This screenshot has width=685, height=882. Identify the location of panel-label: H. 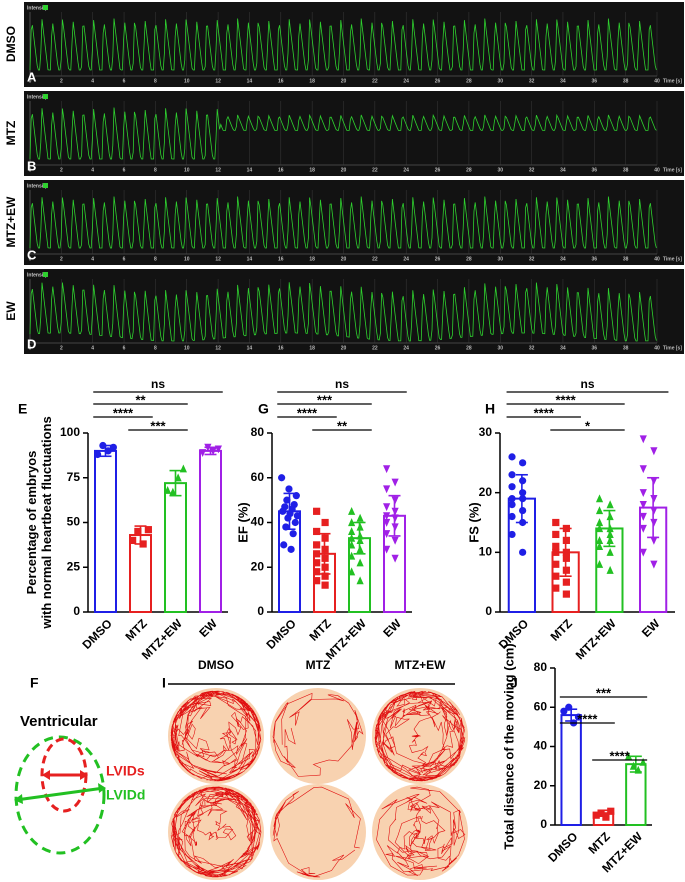
(490, 409).